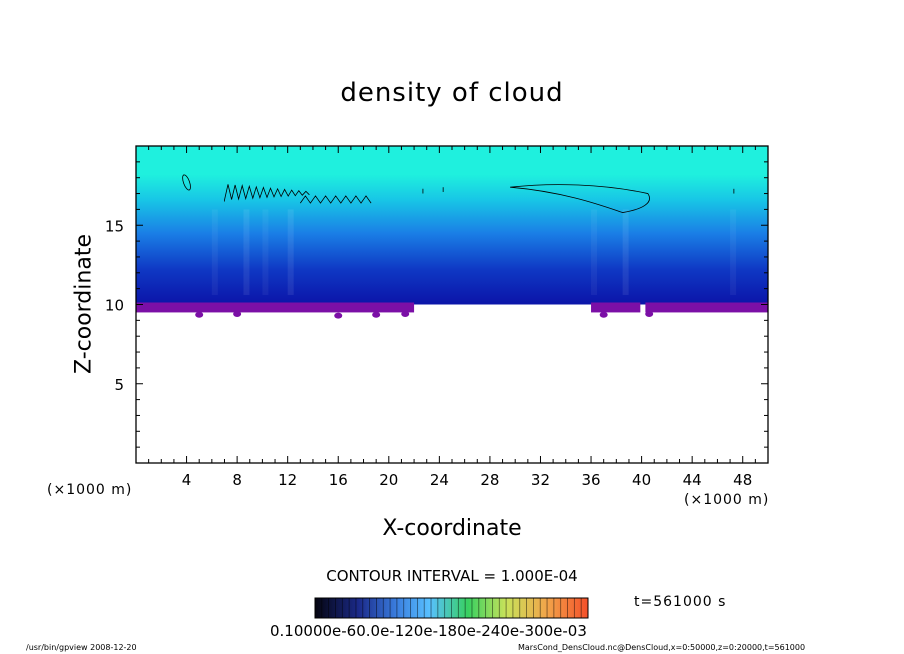 This screenshot has height=654, width=904. I want to click on x-tick-label: 12, so click(287, 480).